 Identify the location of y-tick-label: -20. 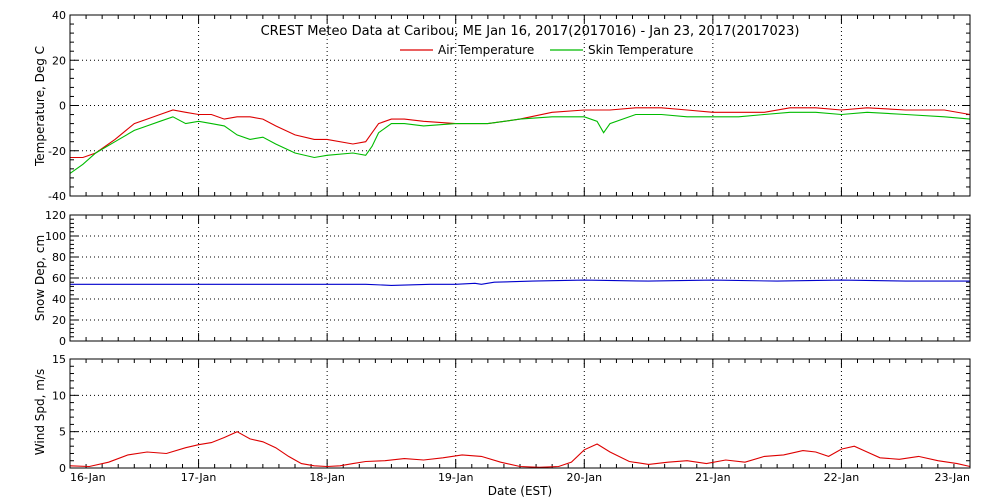
(57, 151).